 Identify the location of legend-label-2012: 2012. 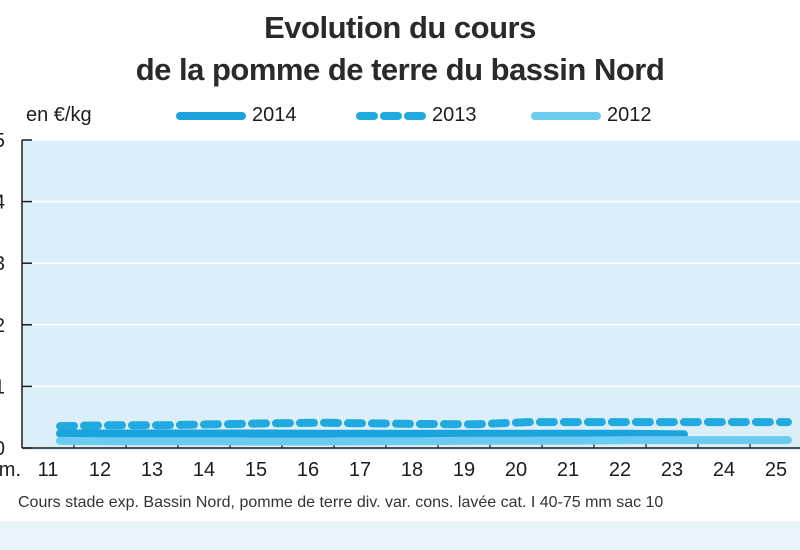
(629, 115).